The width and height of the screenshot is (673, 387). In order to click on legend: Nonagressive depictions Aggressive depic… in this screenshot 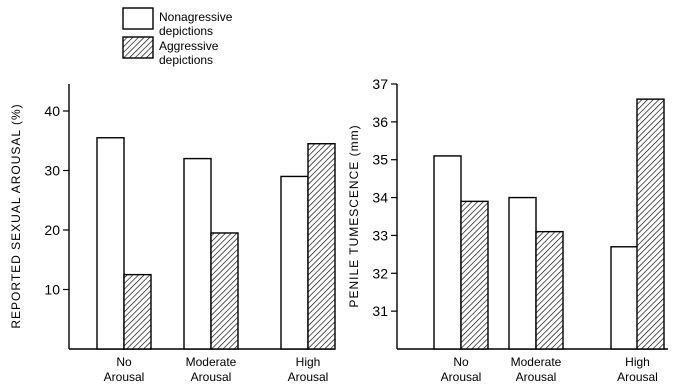, I will do `click(177, 37)`.